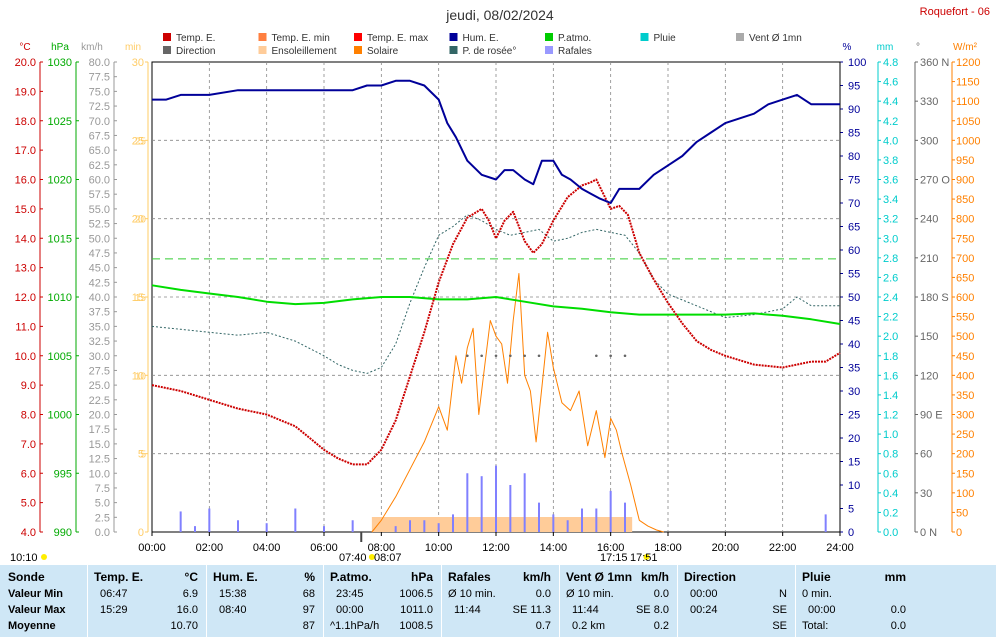 The width and height of the screenshot is (996, 637). Describe the element at coordinates (965, 455) in the screenshot. I see `solar-tick-label: 200` at that location.